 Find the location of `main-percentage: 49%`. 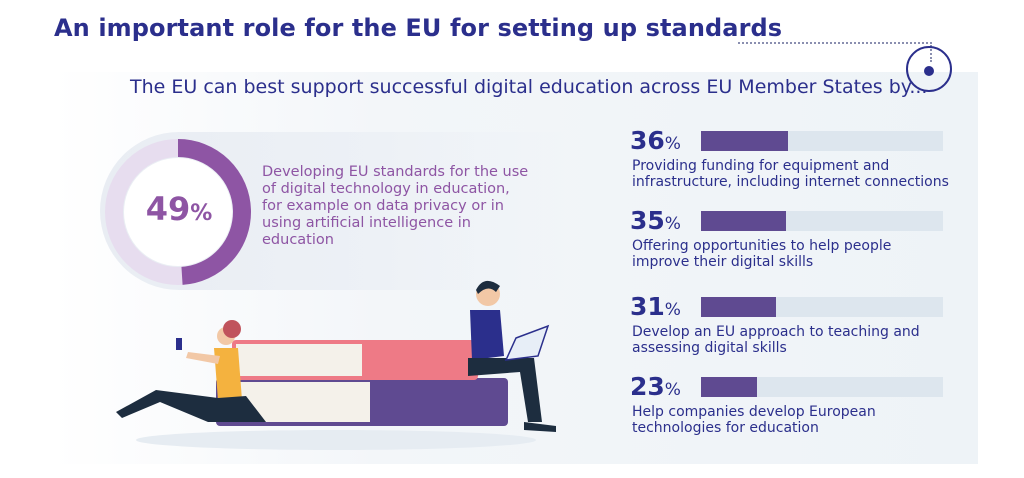

main-percentage: 49% is located at coordinates (179, 209).